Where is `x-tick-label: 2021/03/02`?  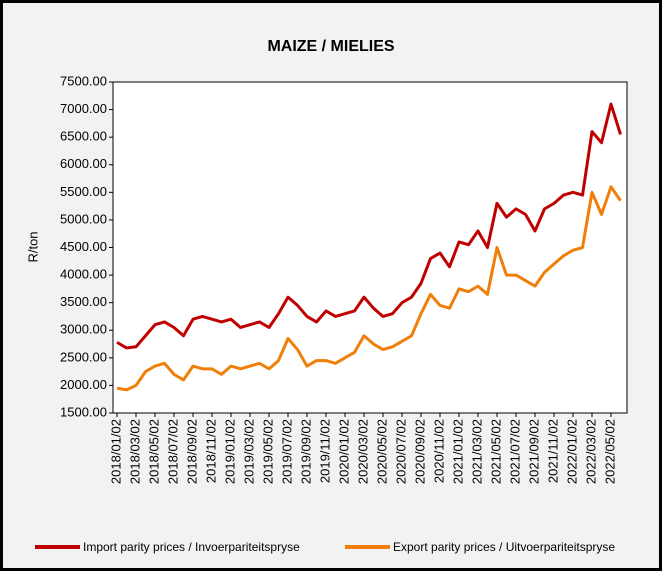
x-tick-label: 2021/03/02 is located at coordinates (476, 451).